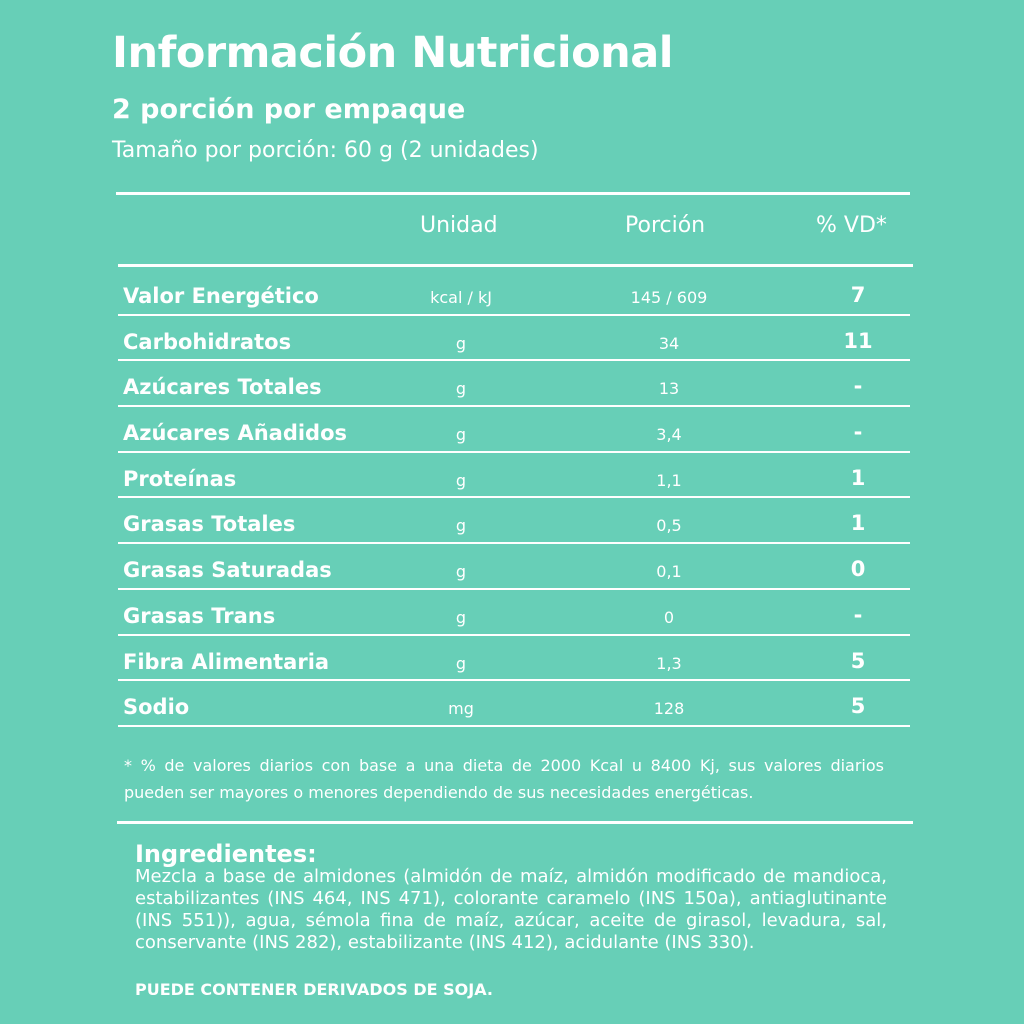 Image resolution: width=1024 pixels, height=1024 pixels. What do you see at coordinates (851, 225) in the screenshot?
I see `column-header-dv: % VD*` at bounding box center [851, 225].